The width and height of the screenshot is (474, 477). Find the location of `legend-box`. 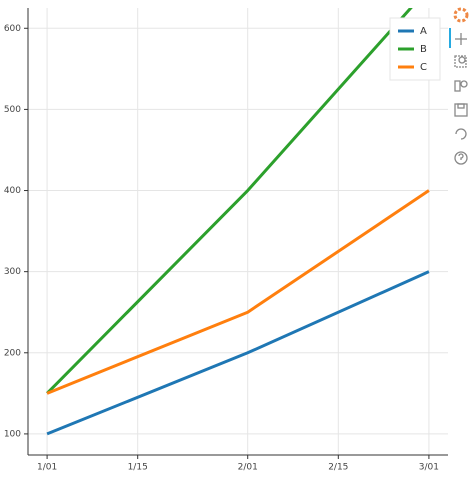

legend-box is located at coordinates (415, 49).